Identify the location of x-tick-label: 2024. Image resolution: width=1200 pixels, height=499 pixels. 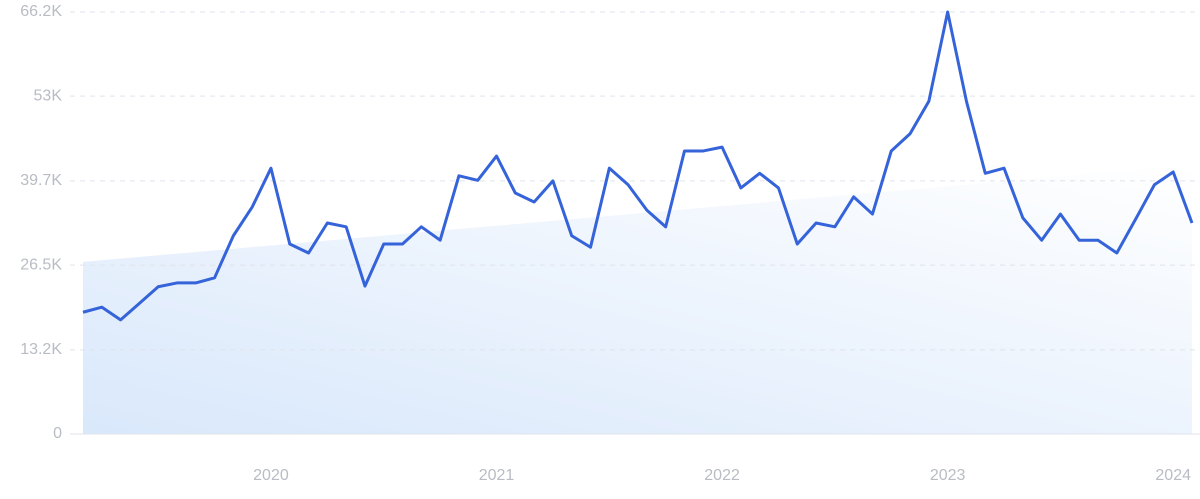
(1173, 475).